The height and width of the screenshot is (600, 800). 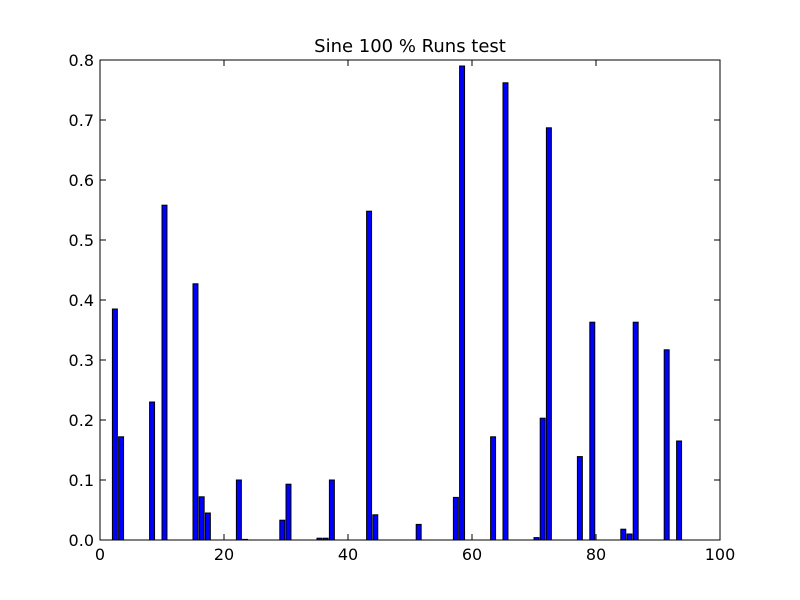 I want to click on x-tick-label: 100, so click(x=720, y=554).